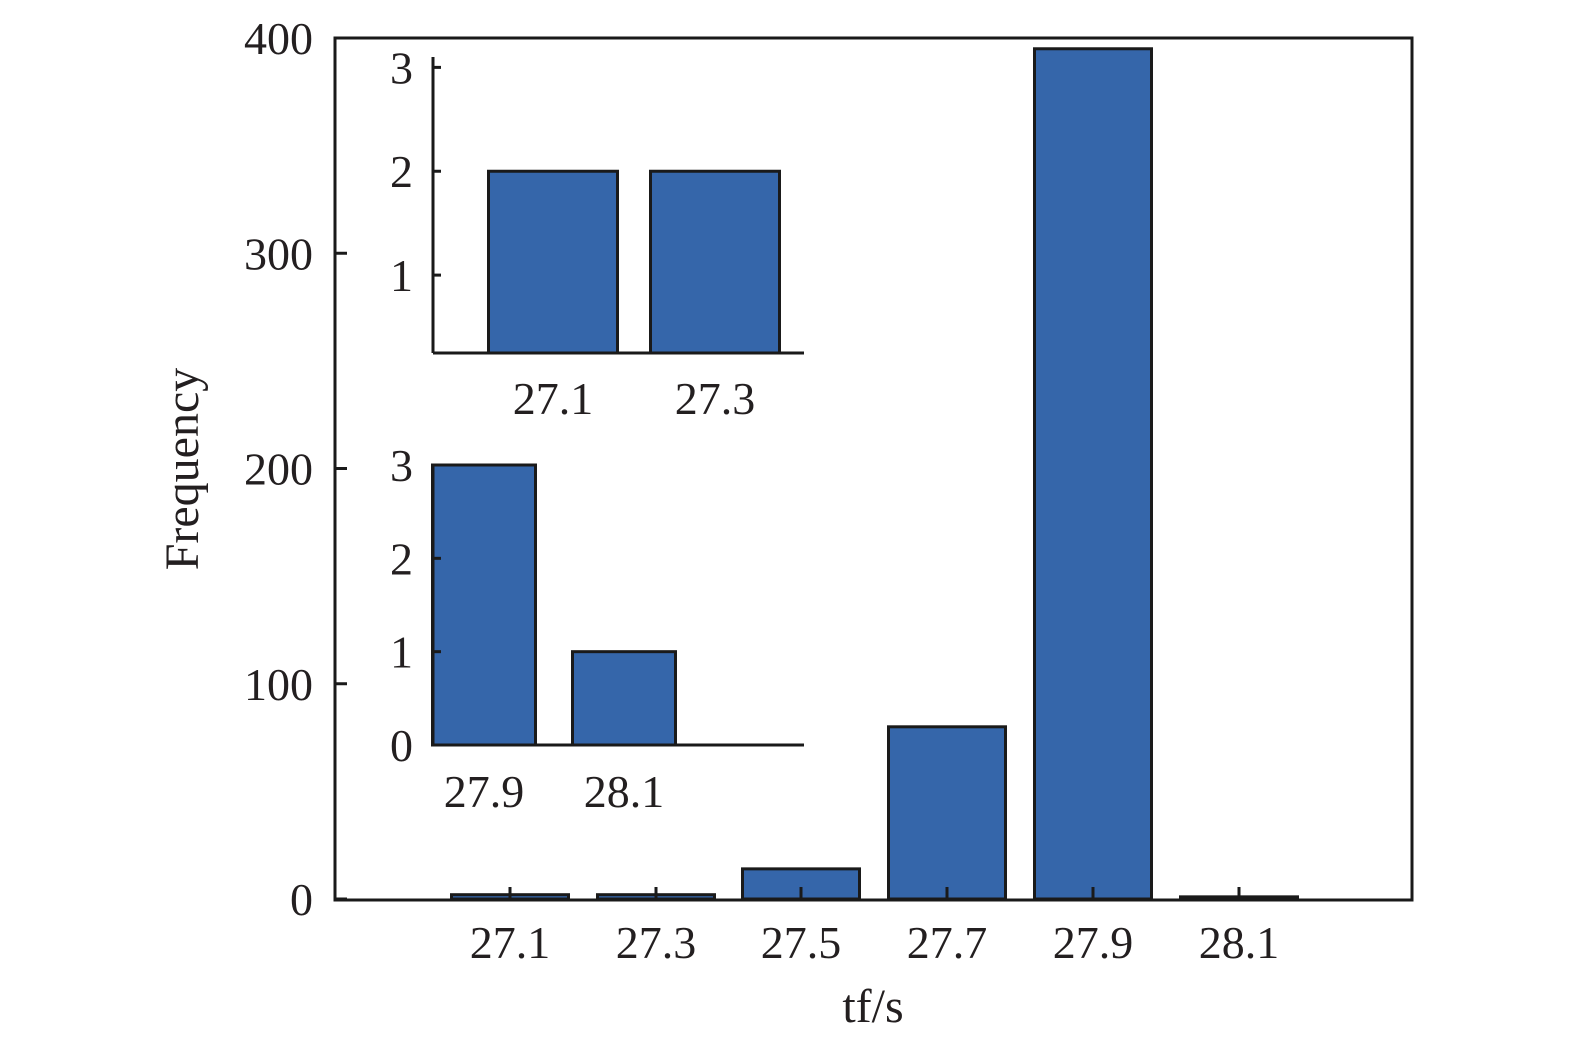  What do you see at coordinates (715, 398) in the screenshot?
I see `inset-top-x-tick-label: 27.3` at bounding box center [715, 398].